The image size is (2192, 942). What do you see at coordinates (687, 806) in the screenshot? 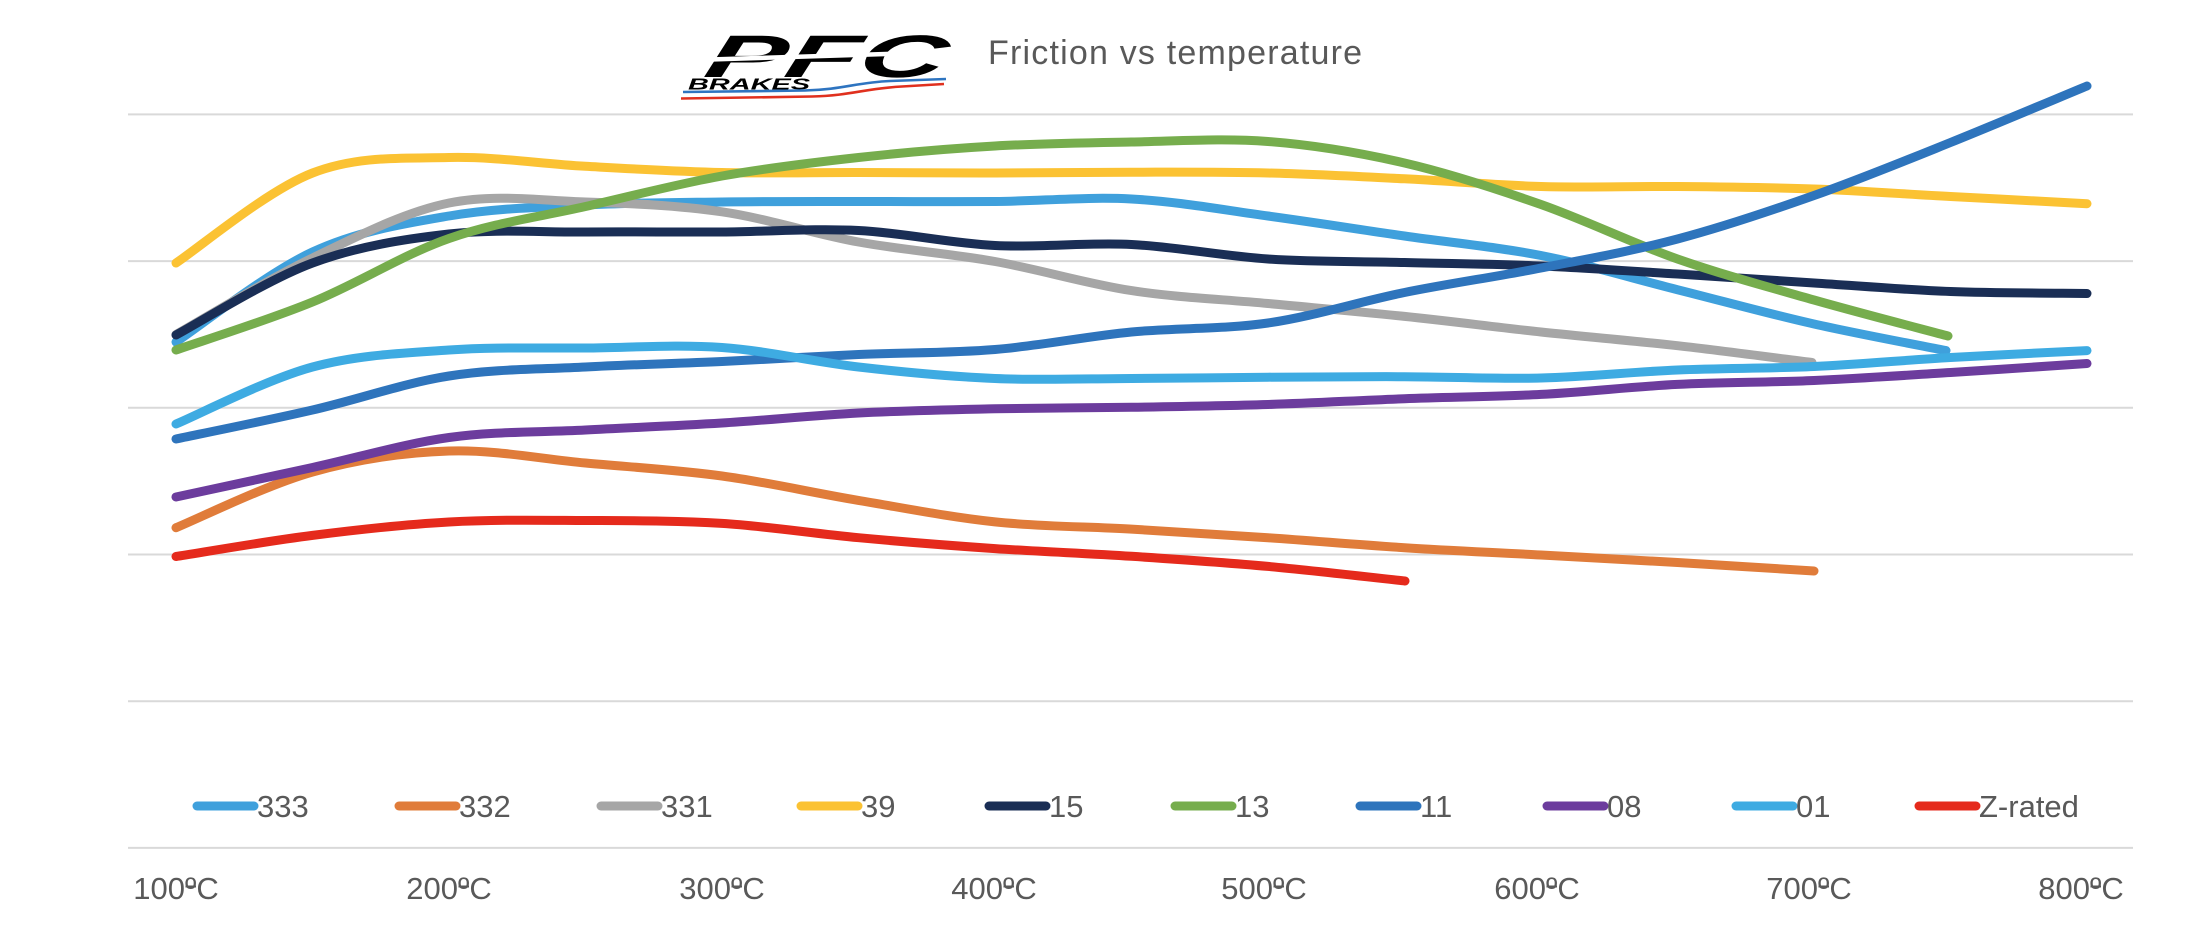
I see `svg-text: 331` at bounding box center [687, 806].